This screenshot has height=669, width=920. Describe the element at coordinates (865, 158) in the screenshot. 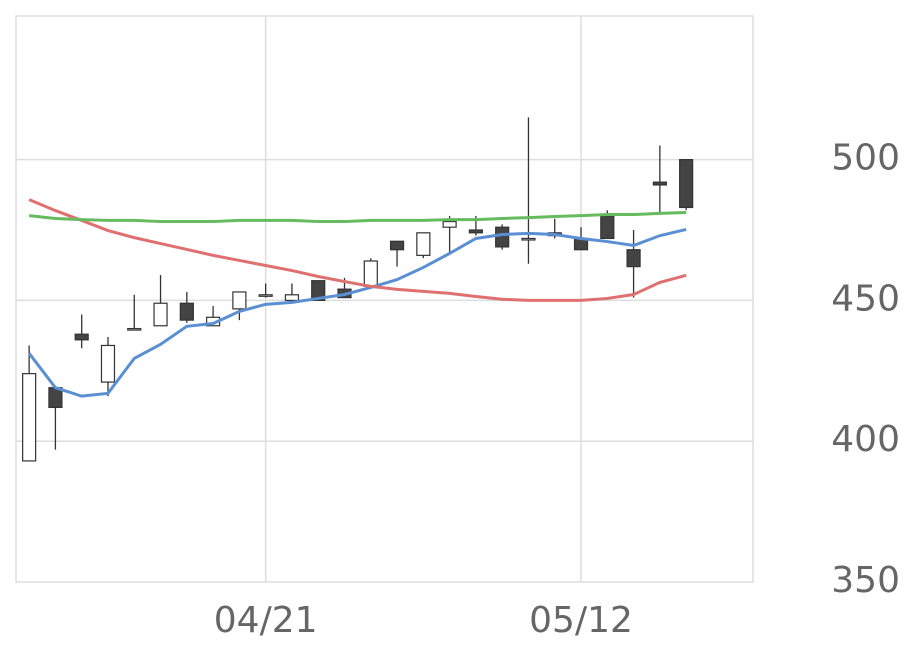

I see `y-tick-label: 500` at that location.